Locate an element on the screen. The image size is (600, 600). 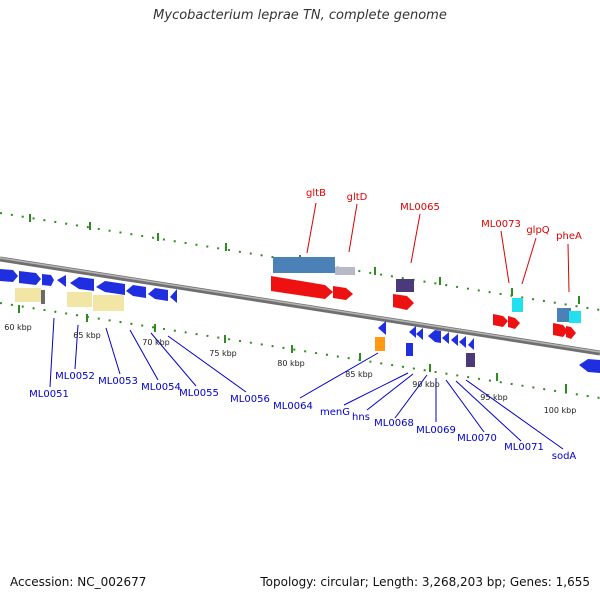
upper-callouts is located at coordinates (438, 247).